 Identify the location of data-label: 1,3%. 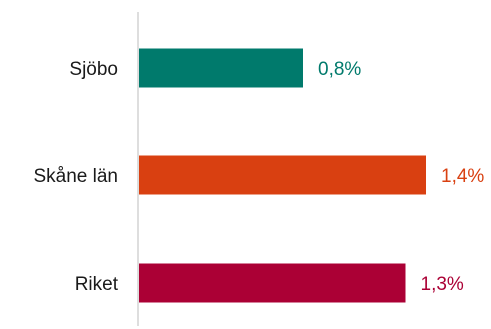
(442, 284).